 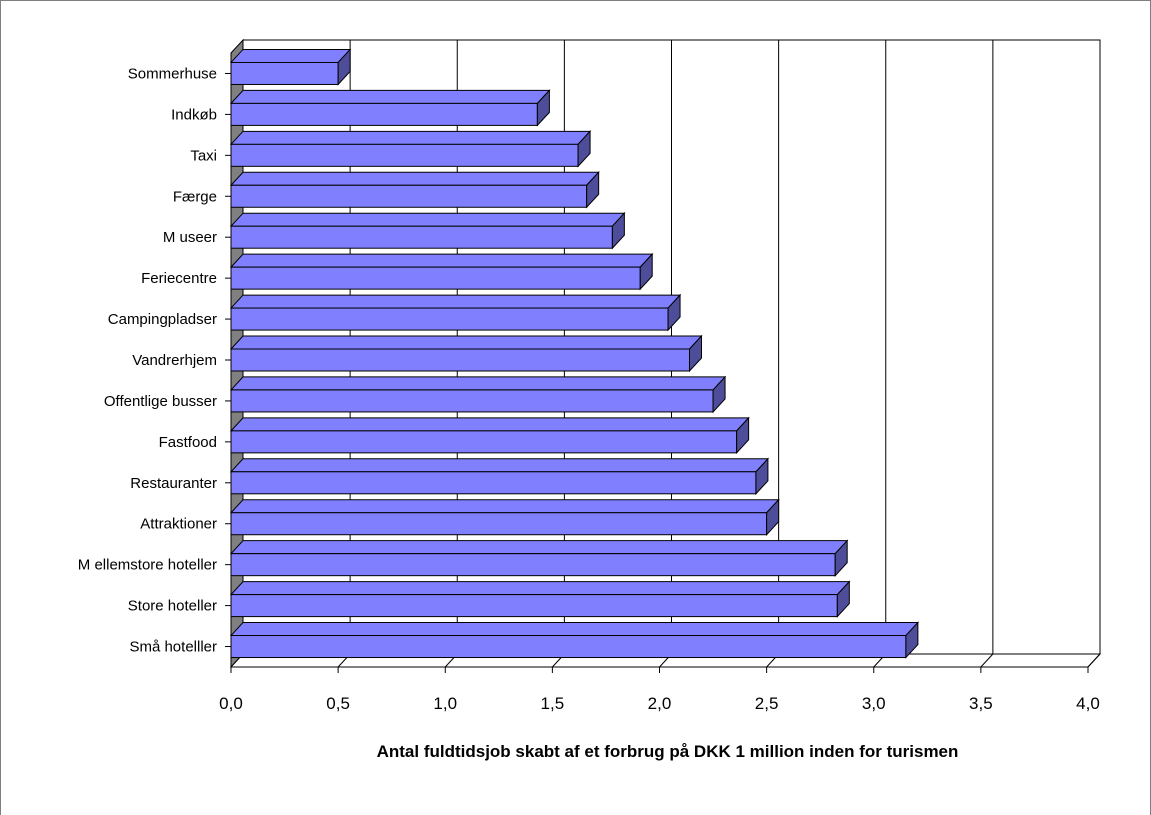 What do you see at coordinates (195, 196) in the screenshot?
I see `category-label: Færge` at bounding box center [195, 196].